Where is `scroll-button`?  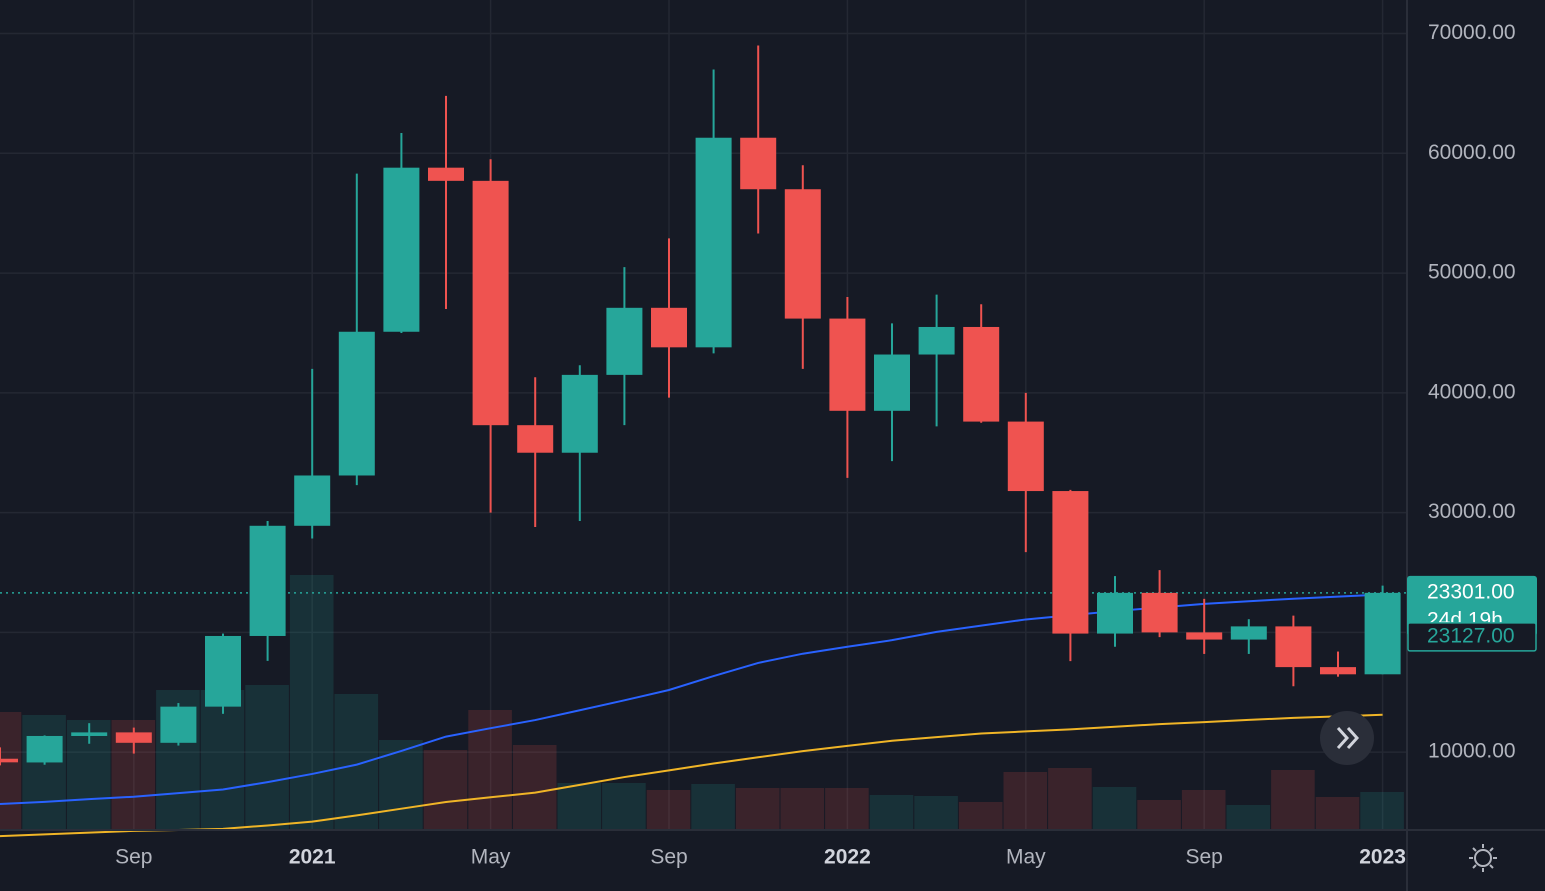
scroll-button is located at coordinates (1347, 738).